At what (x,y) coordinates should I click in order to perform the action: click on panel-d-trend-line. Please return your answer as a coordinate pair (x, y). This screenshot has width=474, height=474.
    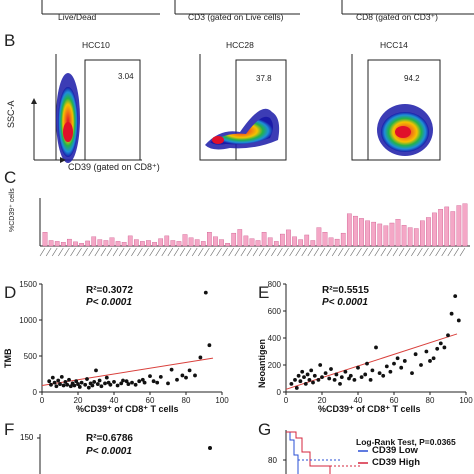
    Looking at the image, I should click on (127, 372).